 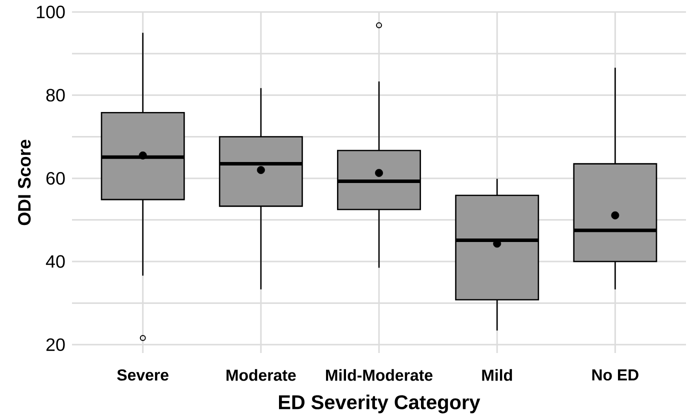 What do you see at coordinates (50, 12) in the screenshot?
I see `y-tick-label: 100` at bounding box center [50, 12].